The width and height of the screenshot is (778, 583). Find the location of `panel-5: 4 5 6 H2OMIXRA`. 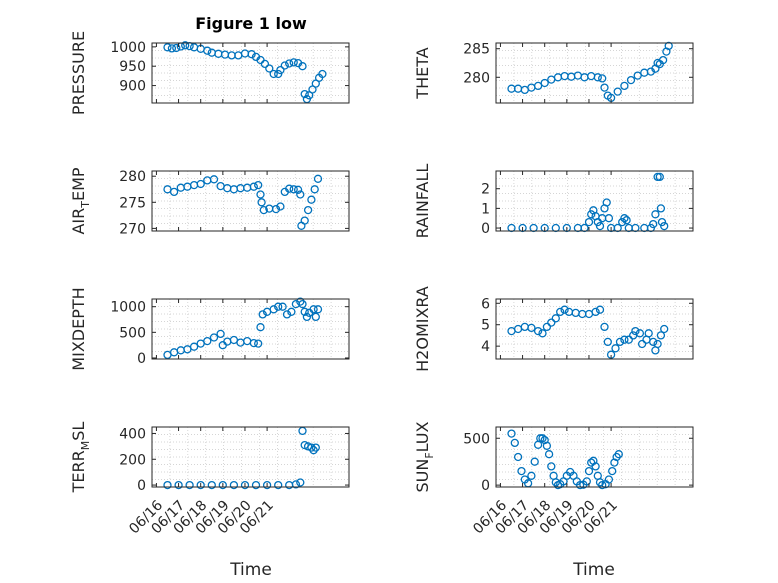

panel-5: 4 5 6 H2OMIXRA is located at coordinates (553, 329).